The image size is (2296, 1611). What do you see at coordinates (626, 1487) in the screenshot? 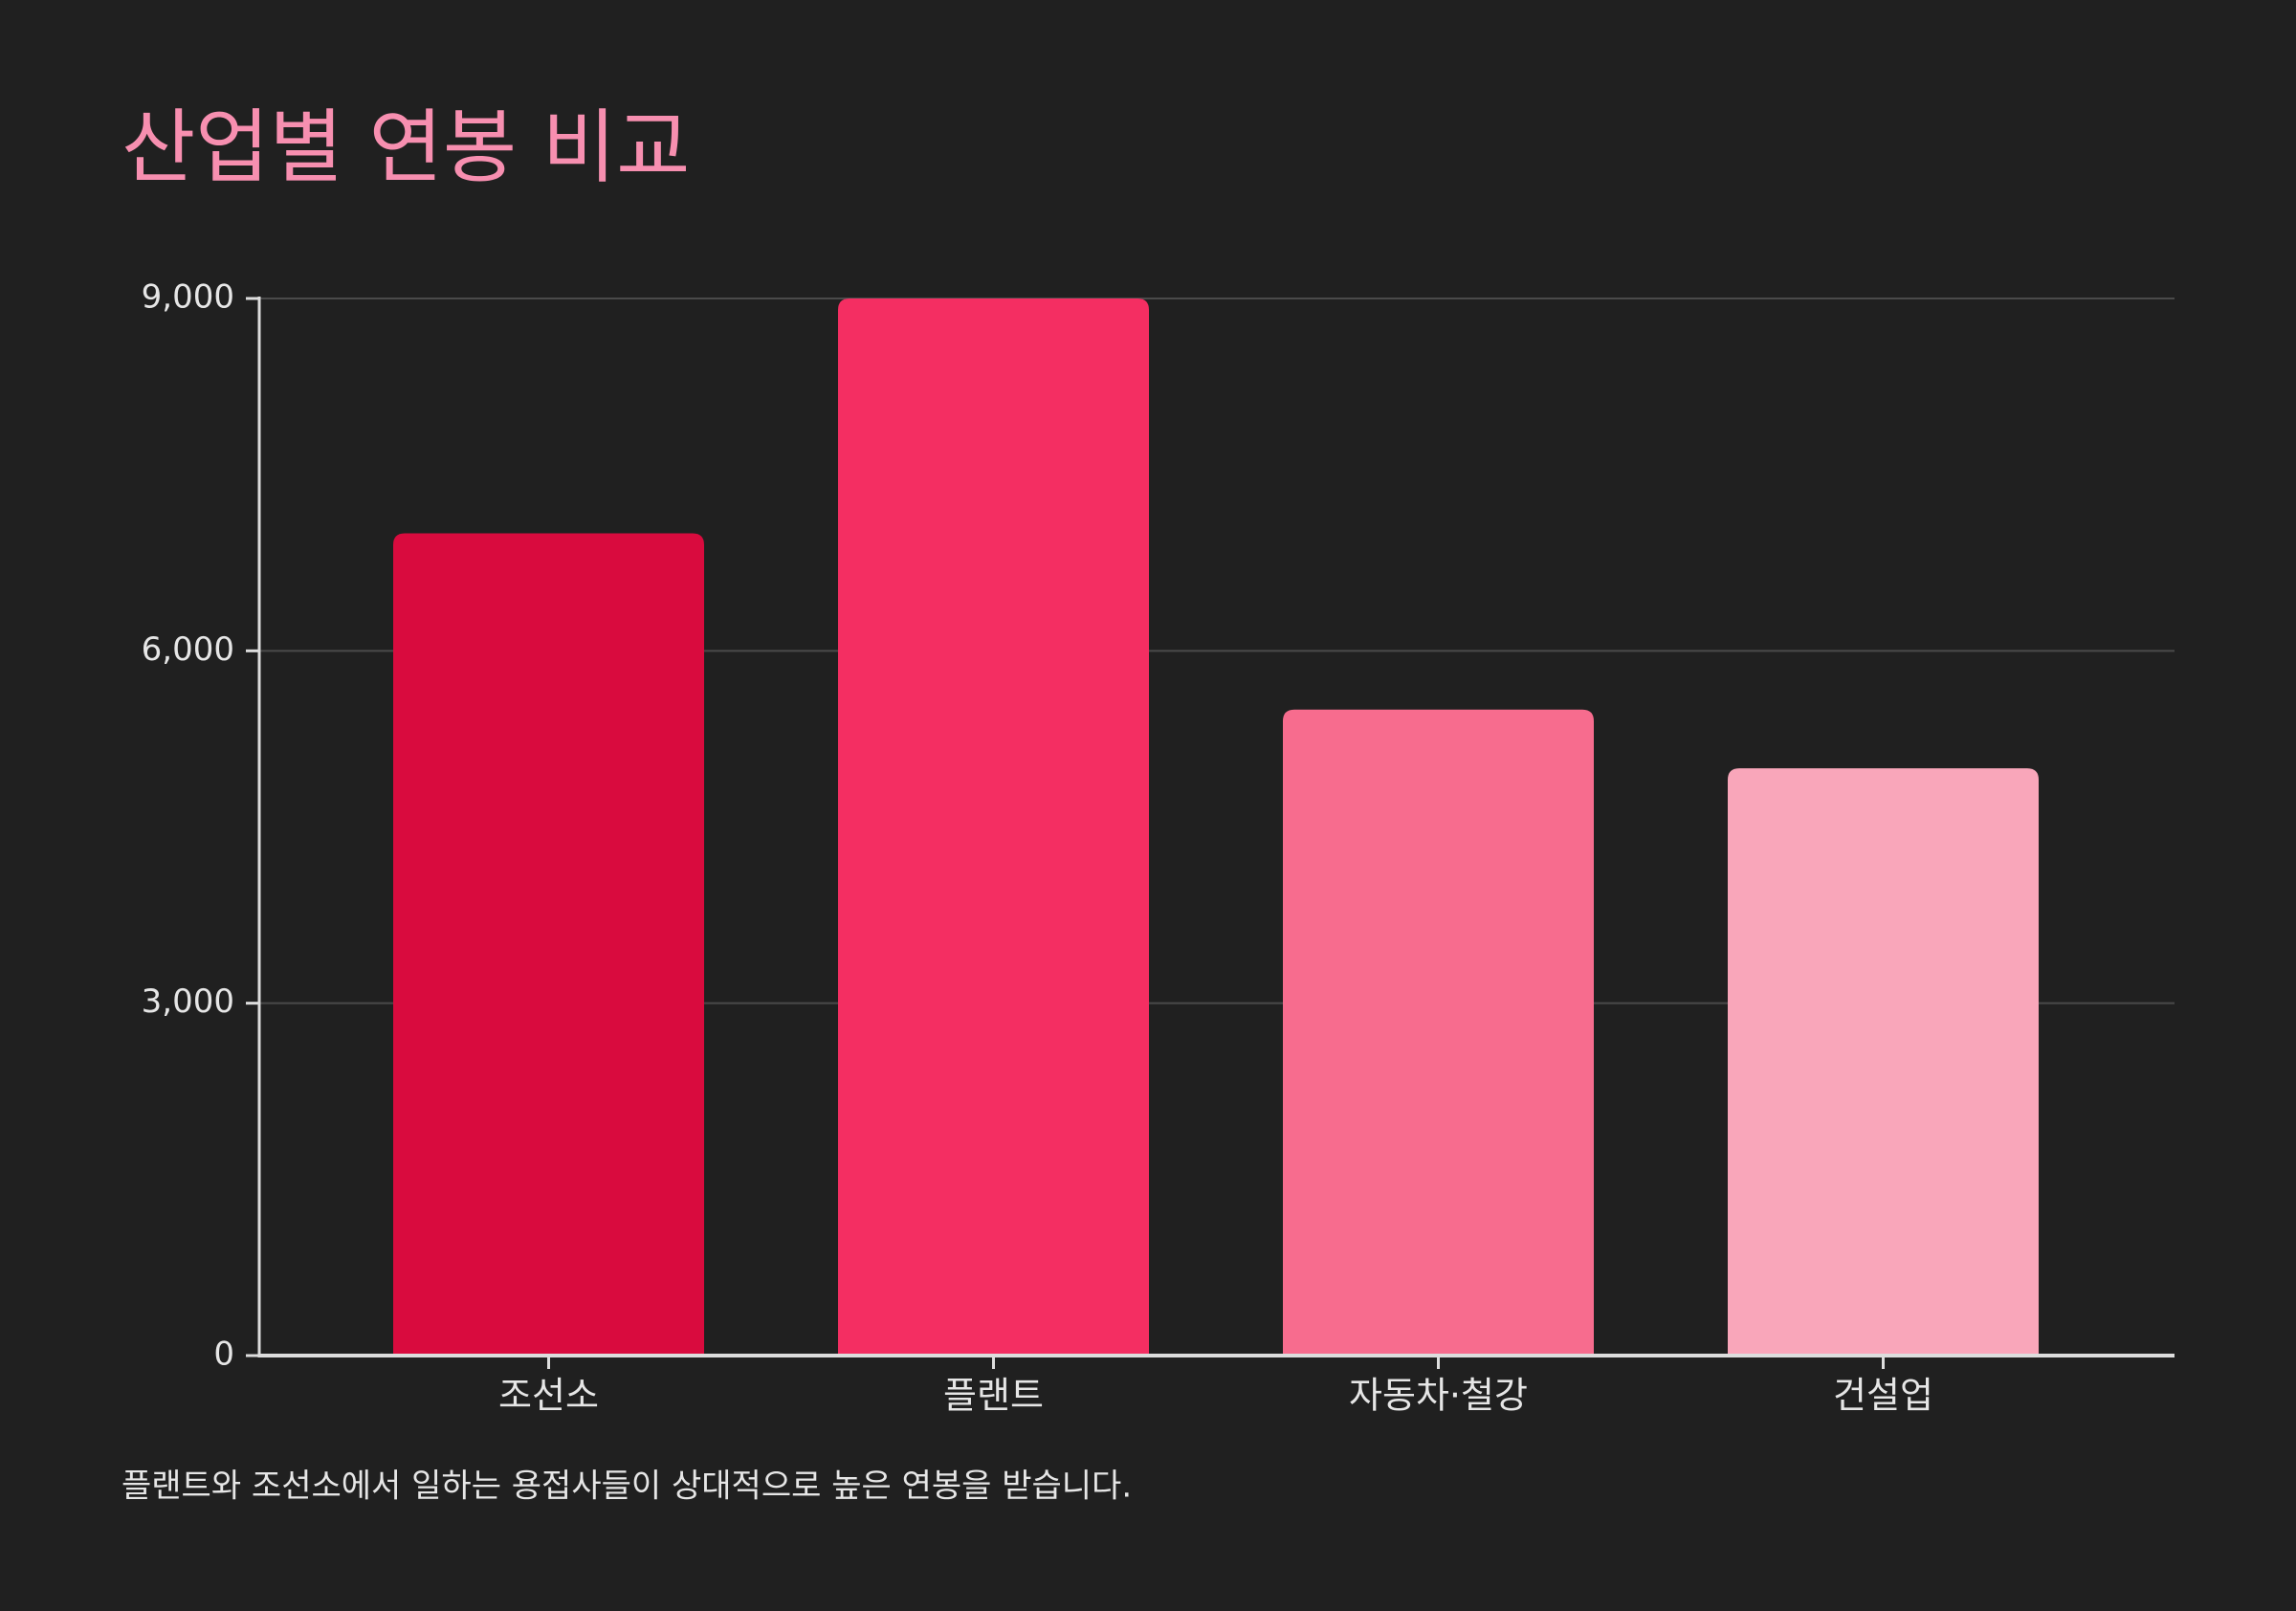
I see `caption: 플랜트와 조선소에서 일하는 용접사들이 상대적으로 높은 연봉을 받습니다.` at bounding box center [626, 1487].